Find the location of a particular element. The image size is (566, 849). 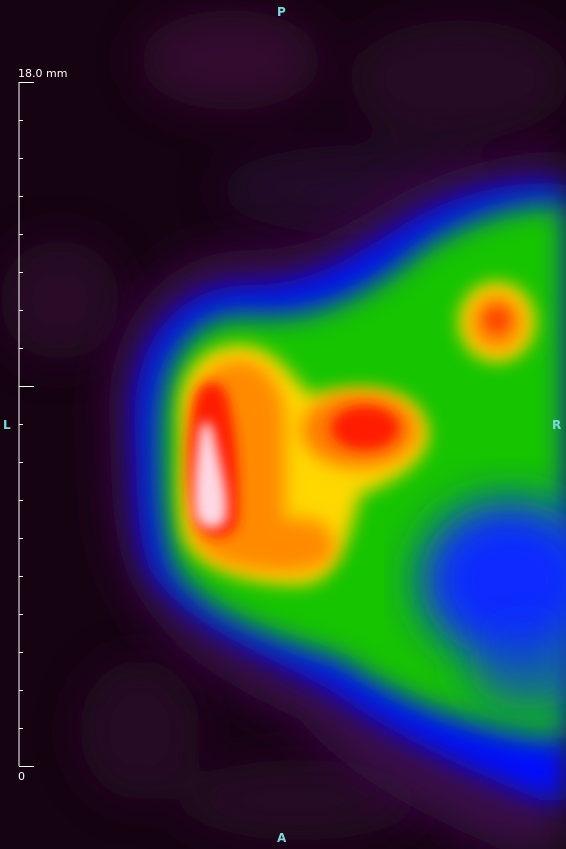

orientation-left-label: L is located at coordinates (7, 425).